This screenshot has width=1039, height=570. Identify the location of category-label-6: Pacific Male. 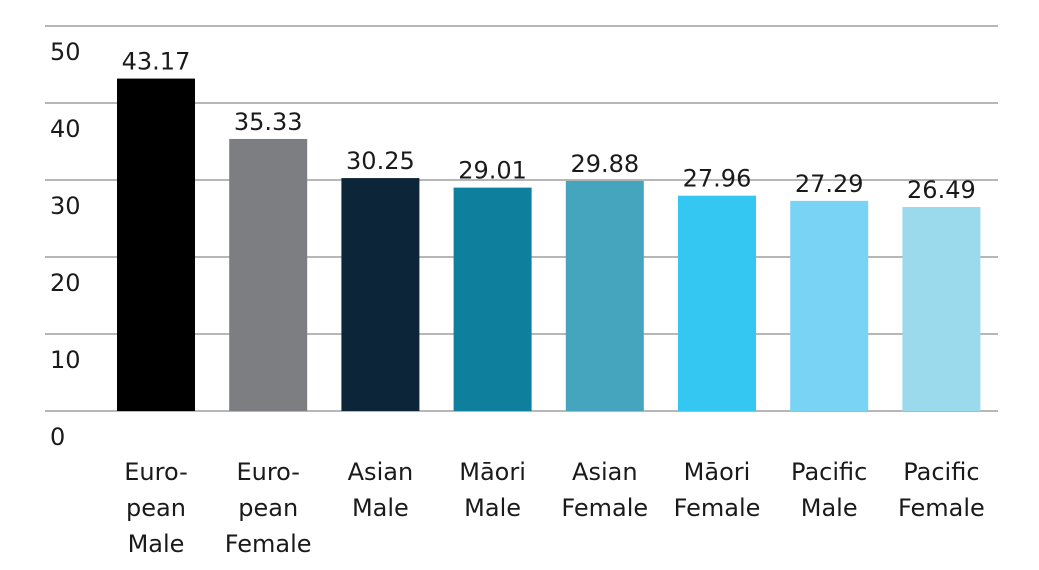
(829, 490).